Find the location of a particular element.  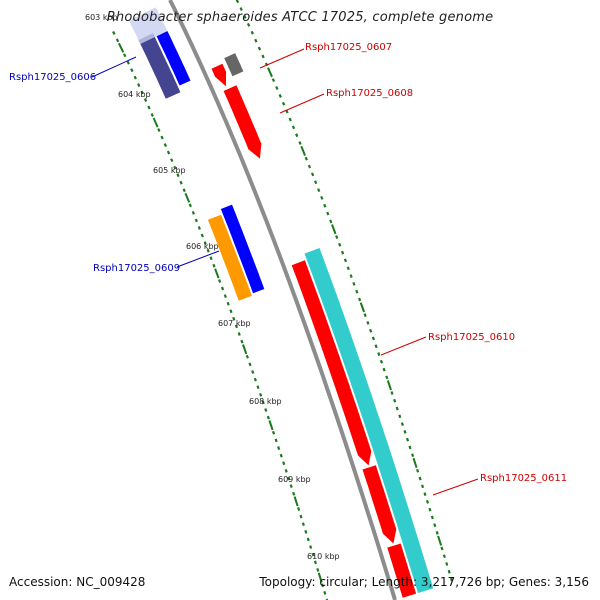

gene-0610-red is located at coordinates (331, 363).